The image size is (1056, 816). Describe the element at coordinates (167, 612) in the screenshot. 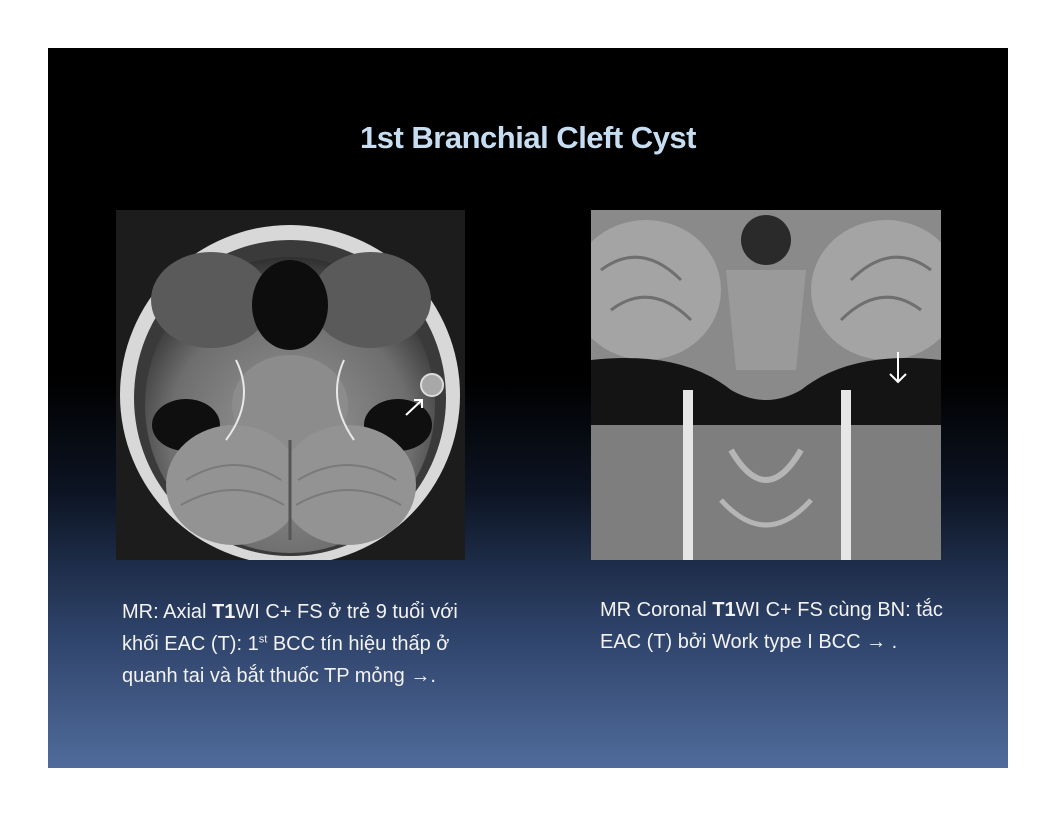

I see `caption-text: MR: Axial` at that location.